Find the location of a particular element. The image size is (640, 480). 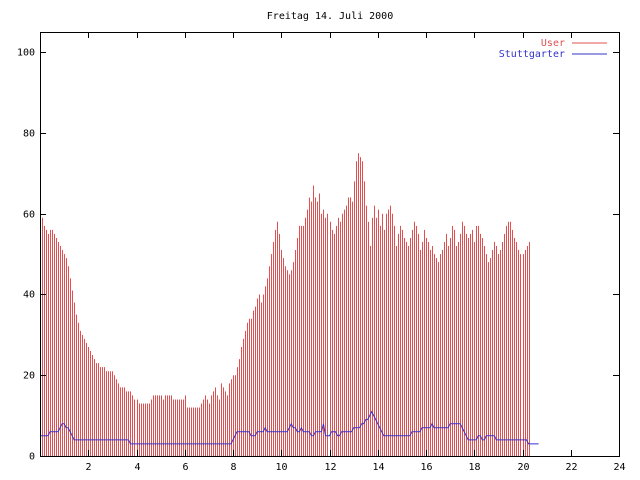

x-tick-label: 18 is located at coordinates (474, 467).